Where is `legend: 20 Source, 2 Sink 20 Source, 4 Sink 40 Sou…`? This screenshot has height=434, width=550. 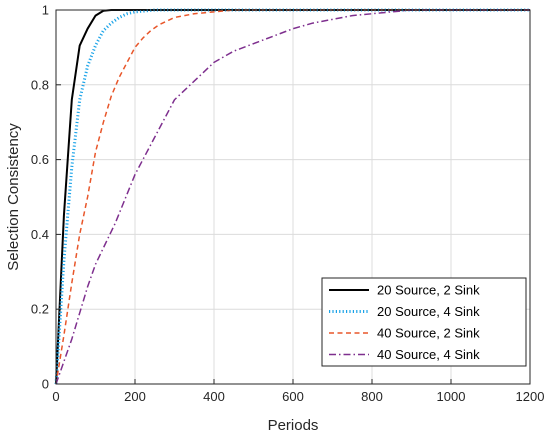
legend: 20 Source, 2 Sink 20 Source, 4 Sink 40 Sou… is located at coordinates (424, 322).